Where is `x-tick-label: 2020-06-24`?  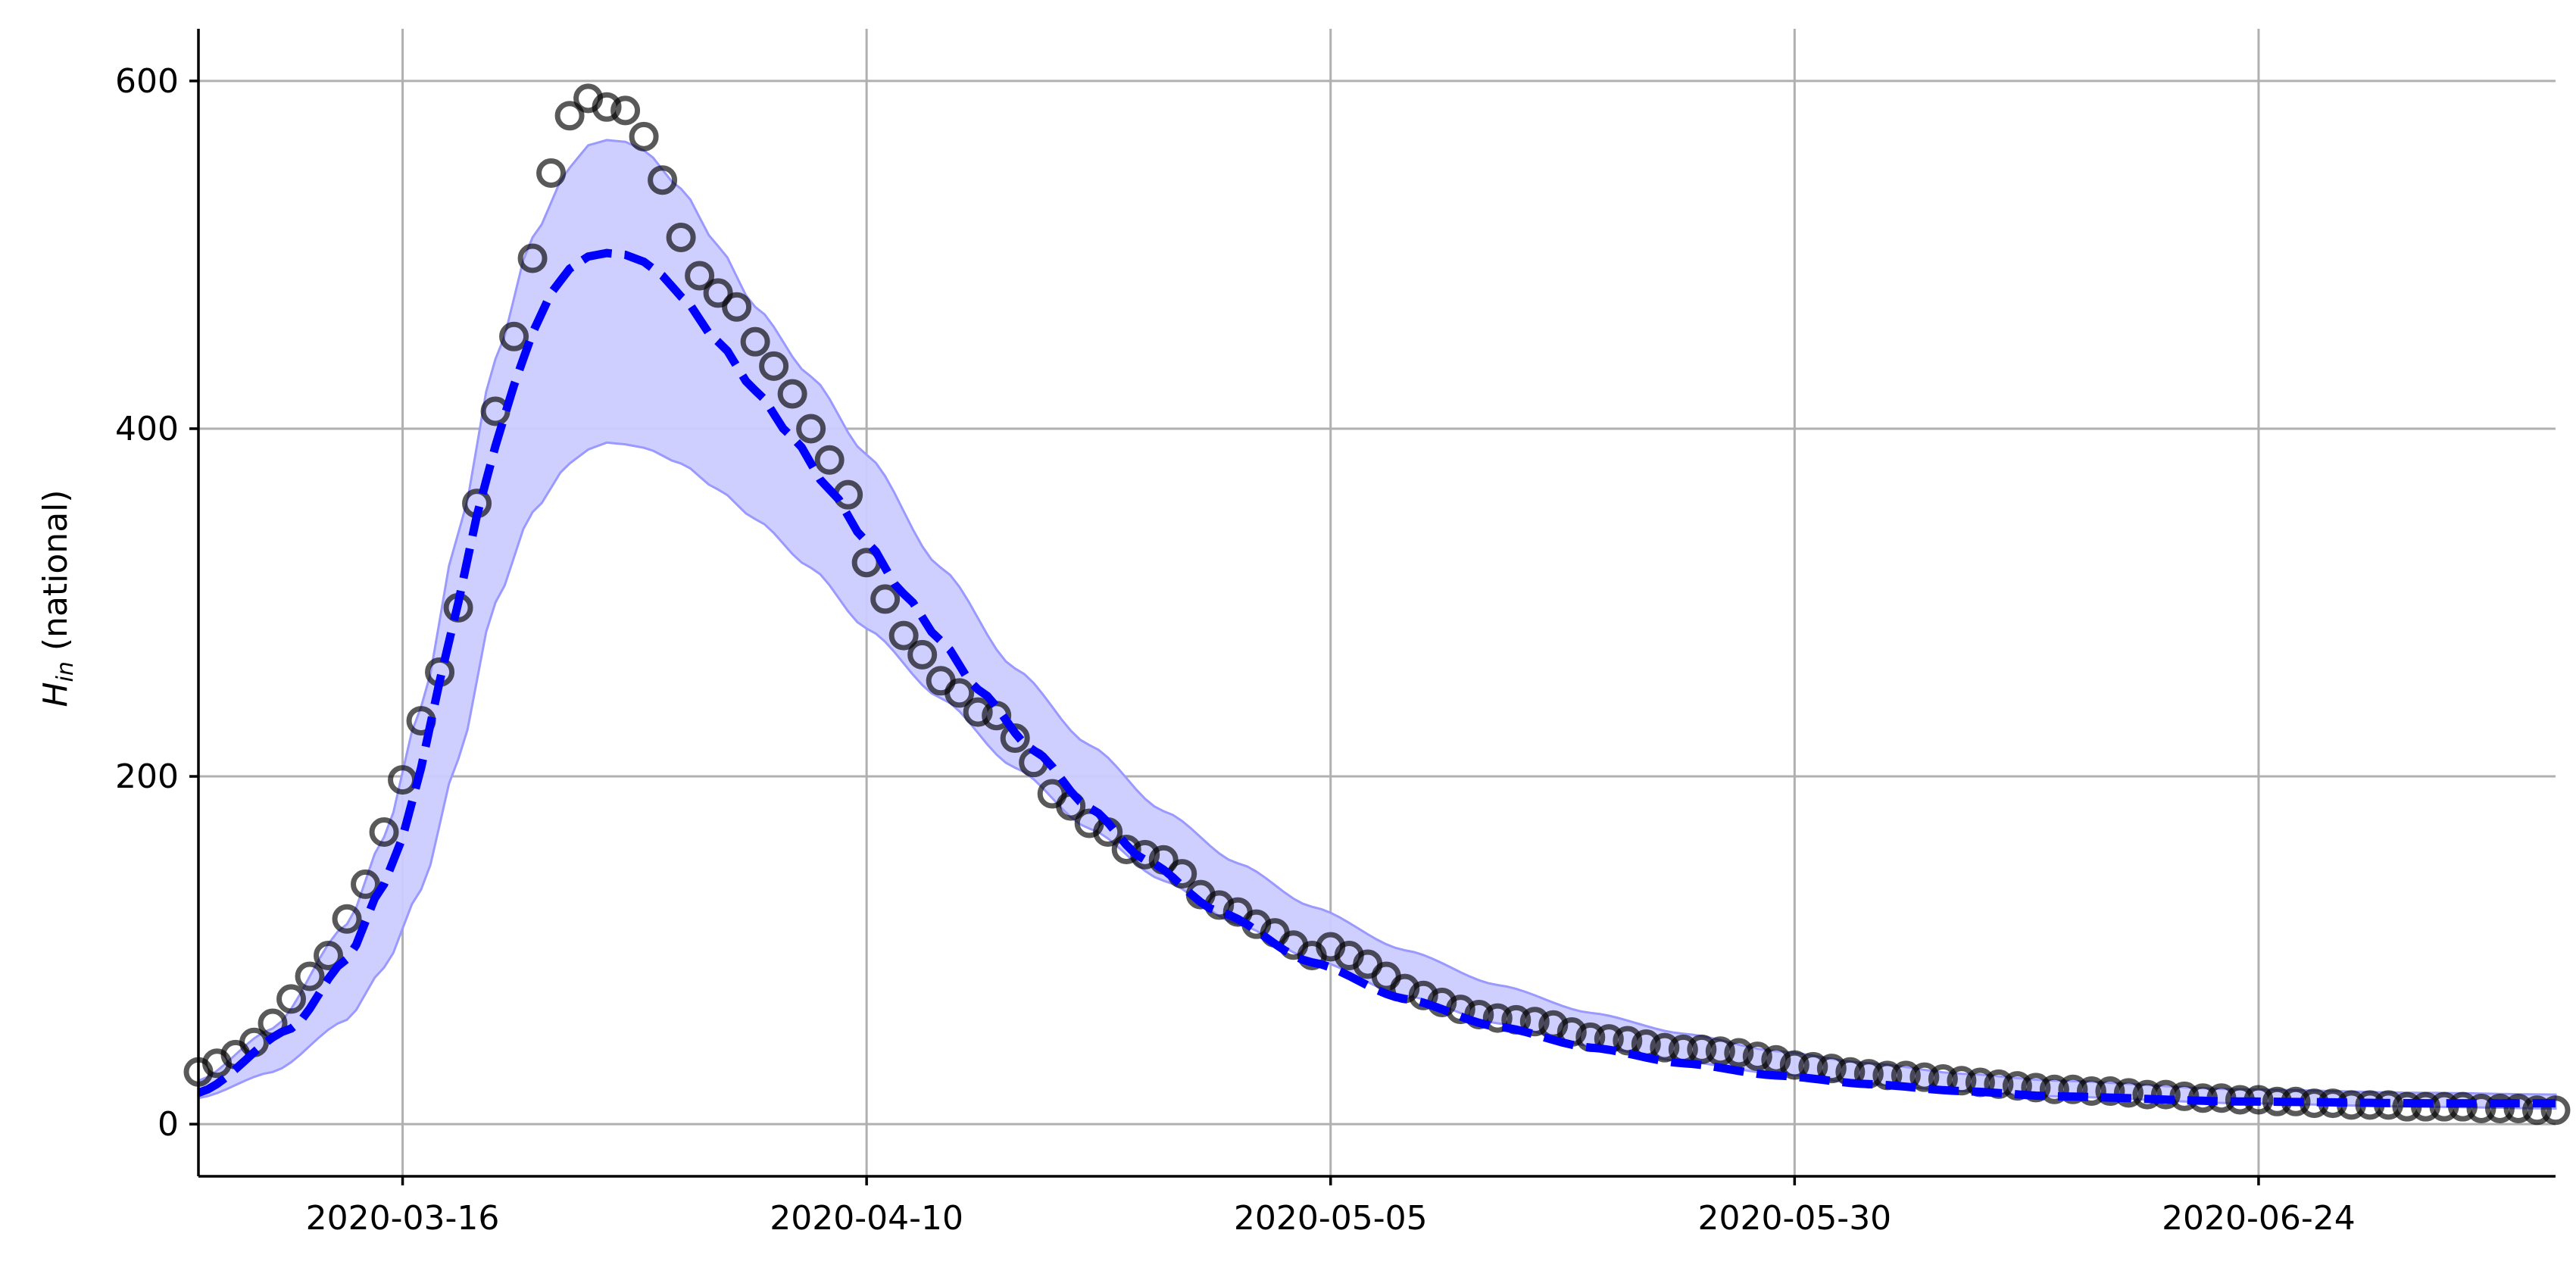 x-tick-label: 2020-06-24 is located at coordinates (2259, 1219).